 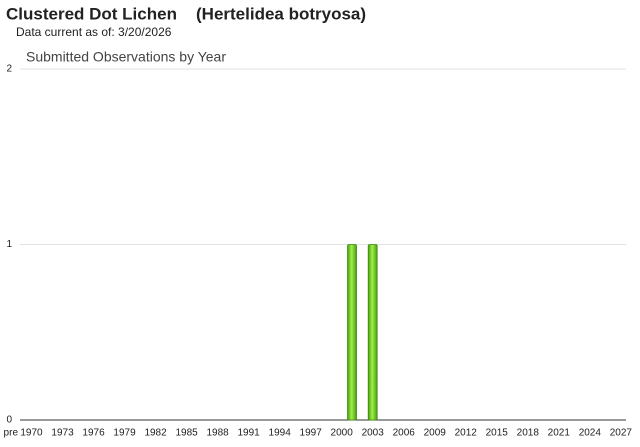 What do you see at coordinates (373, 433) in the screenshot?
I see `x-tick-label: 2003` at bounding box center [373, 433].